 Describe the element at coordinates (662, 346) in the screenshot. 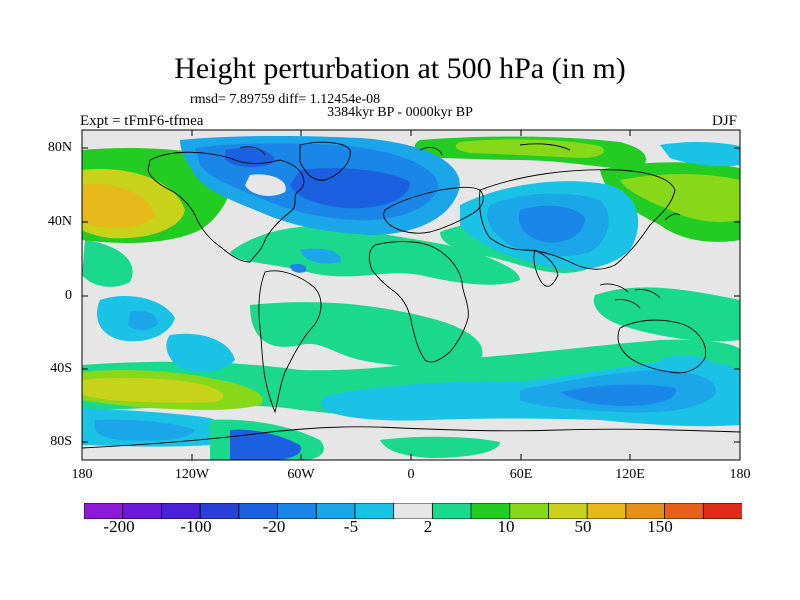

I see `coast-australia` at that location.